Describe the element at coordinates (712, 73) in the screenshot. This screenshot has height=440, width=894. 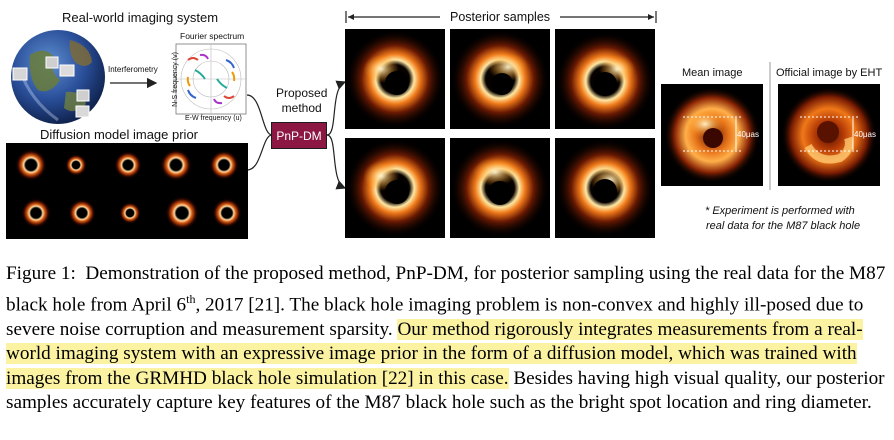
I see `mean-image-label: Mean image` at that location.